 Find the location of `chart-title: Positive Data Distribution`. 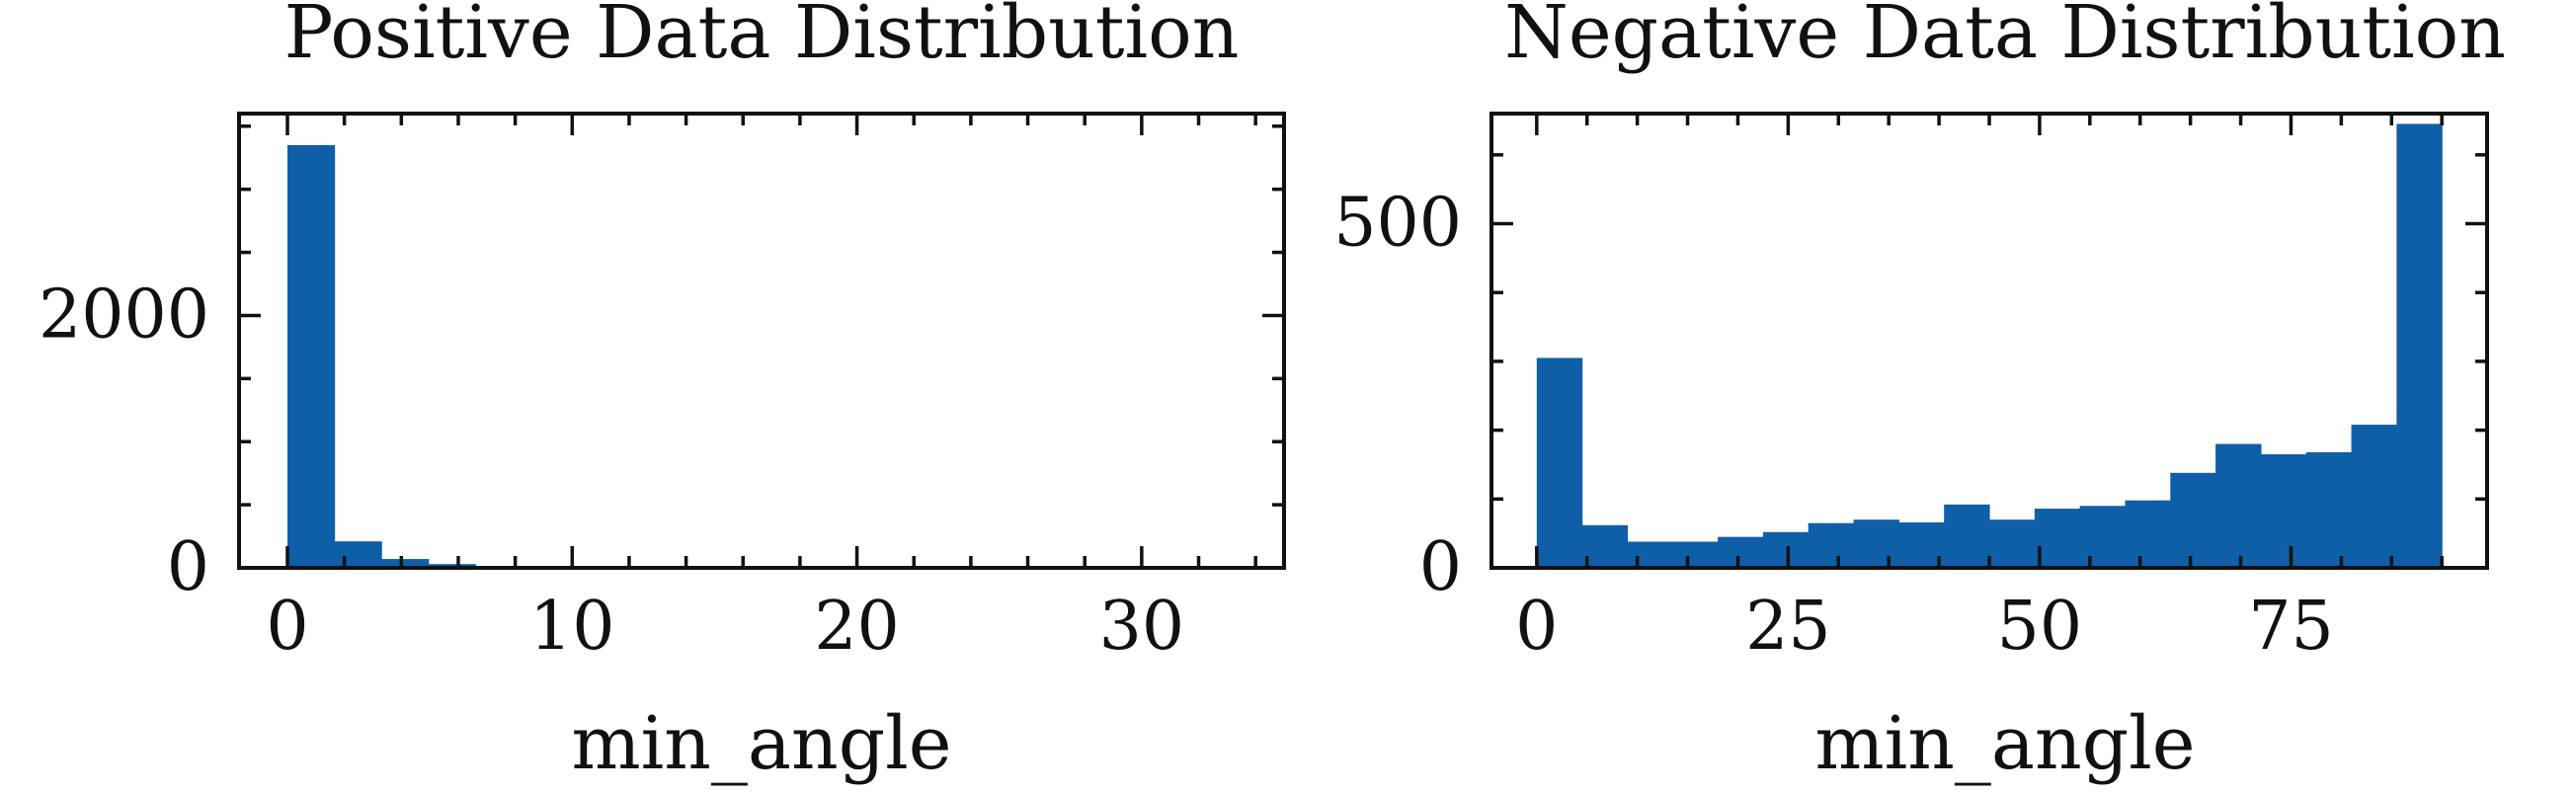

chart-title: Positive Data Distribution is located at coordinates (762, 37).